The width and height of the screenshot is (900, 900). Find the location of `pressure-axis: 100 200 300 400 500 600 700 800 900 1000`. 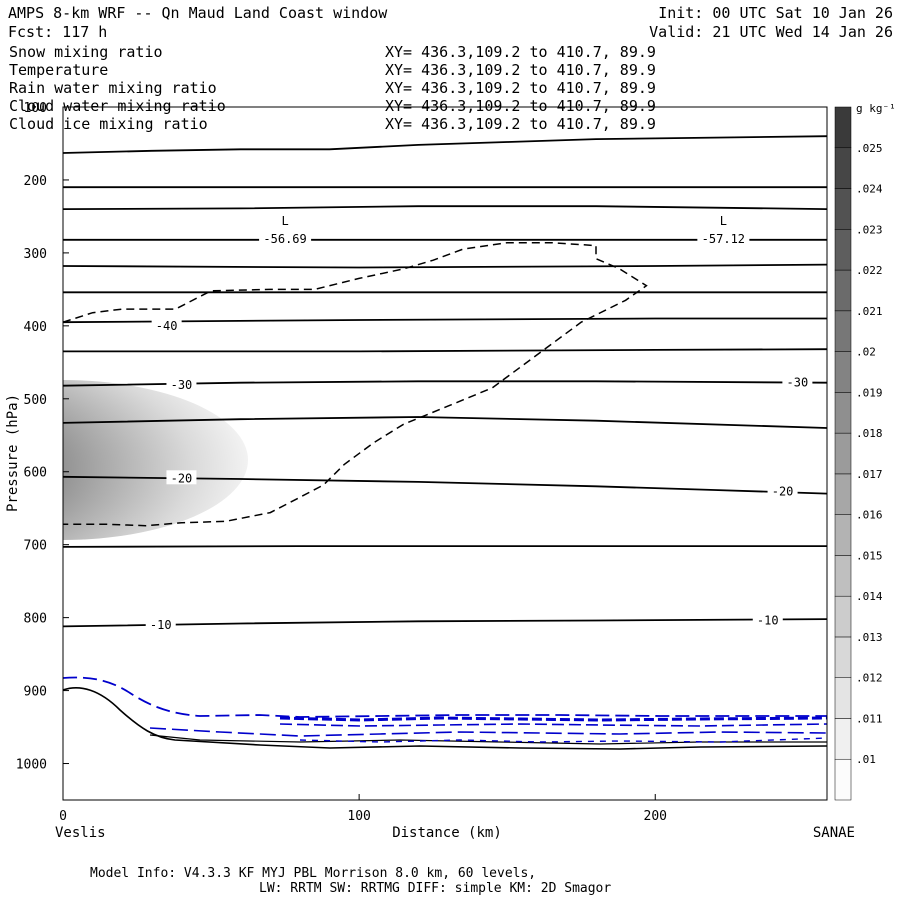

pressure-axis: 100 200 300 400 500 600 700 800 900 1000 is located at coordinates (42, 437).